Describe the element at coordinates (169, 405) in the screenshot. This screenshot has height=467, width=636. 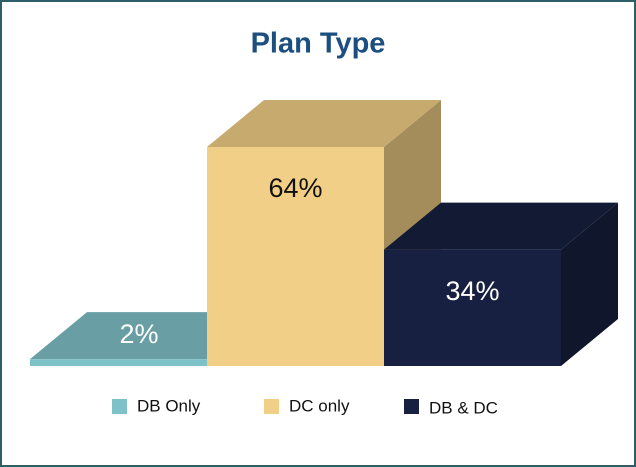
I see `legend-label: DB Only` at that location.